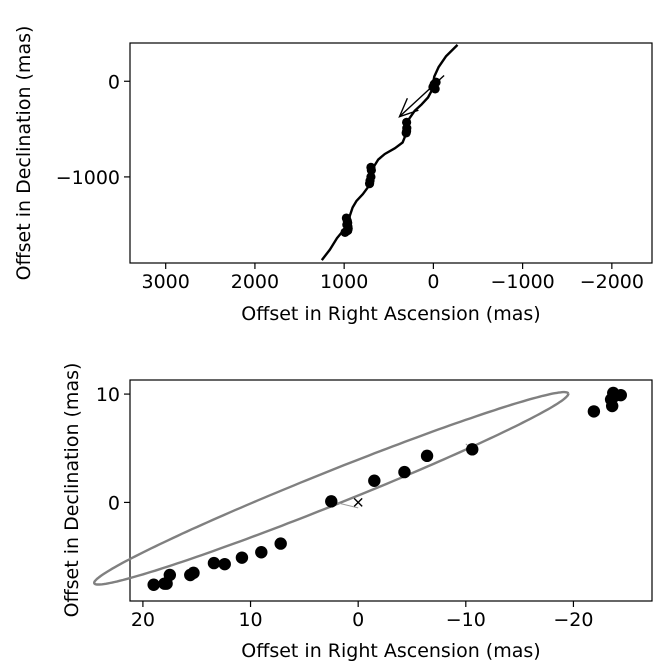 This screenshot has width=670, height=665. Describe the element at coordinates (573, 620) in the screenshot. I see `lower-x-tick-label: −20` at that location.